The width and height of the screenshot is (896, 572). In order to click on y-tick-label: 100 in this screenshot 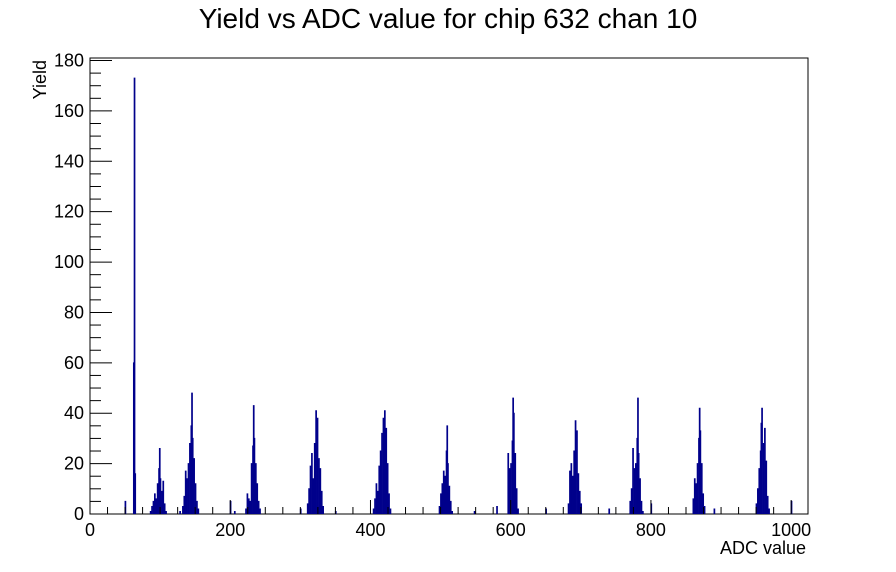, I will do `click(69, 262)`.